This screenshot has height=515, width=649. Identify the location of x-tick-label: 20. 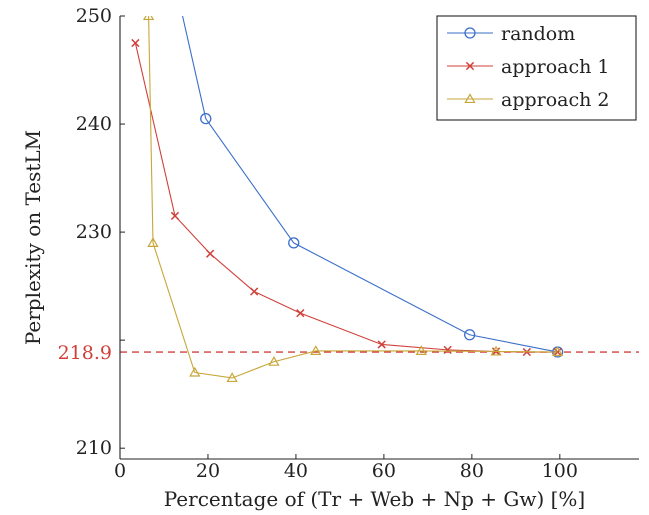
(208, 471).